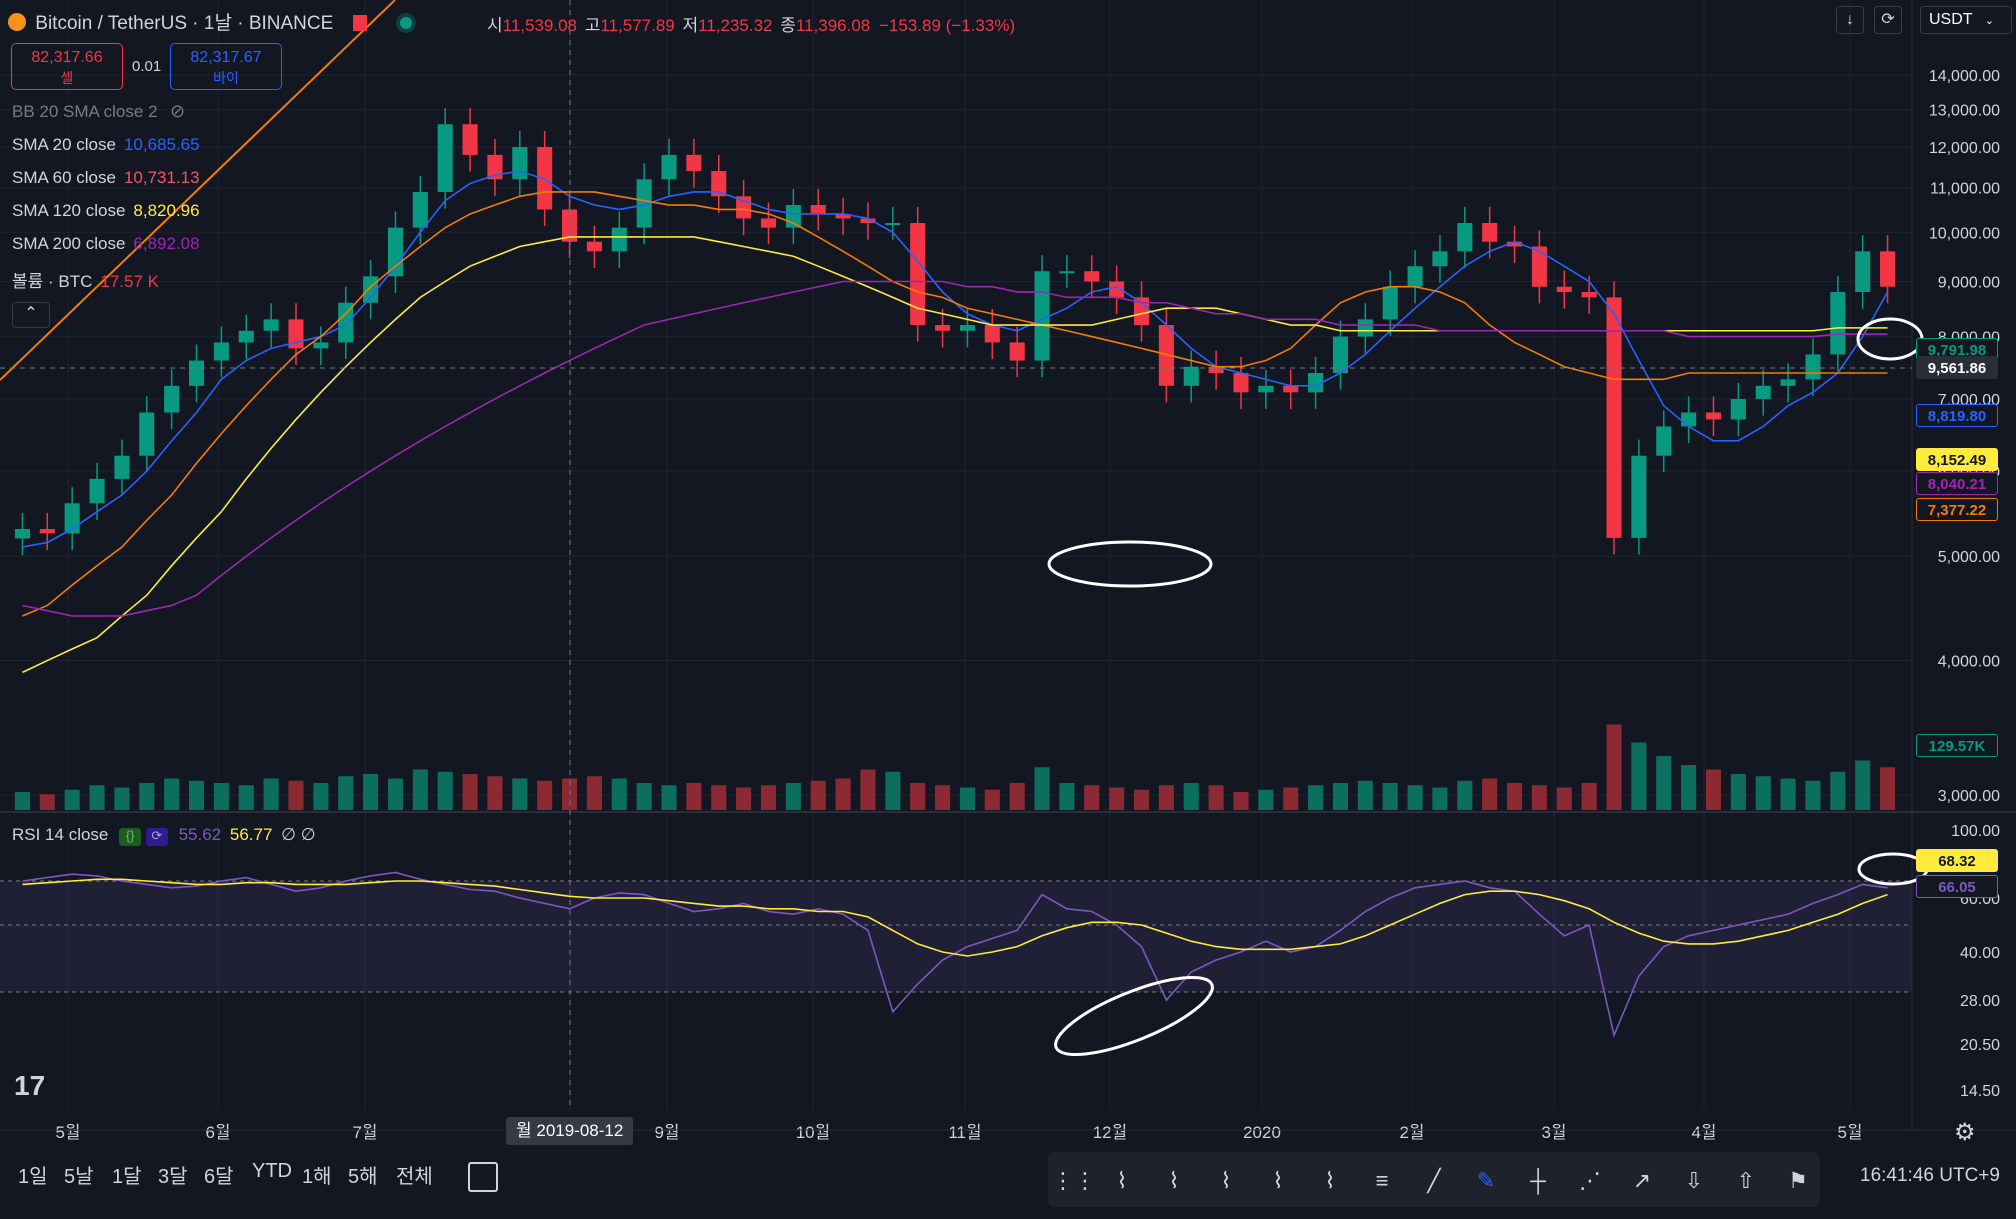 The image size is (2016, 1219). I want to click on sell-button: 82,317.66 셀, so click(67, 66).